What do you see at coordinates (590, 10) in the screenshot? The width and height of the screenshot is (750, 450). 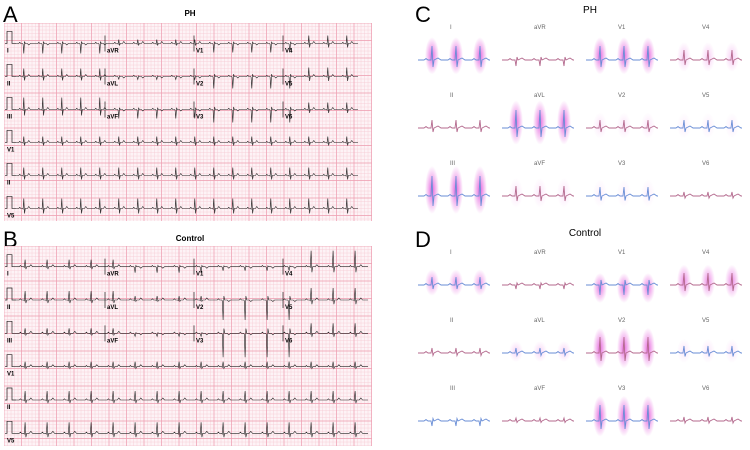 I see `panel-title-c: PH` at bounding box center [590, 10].